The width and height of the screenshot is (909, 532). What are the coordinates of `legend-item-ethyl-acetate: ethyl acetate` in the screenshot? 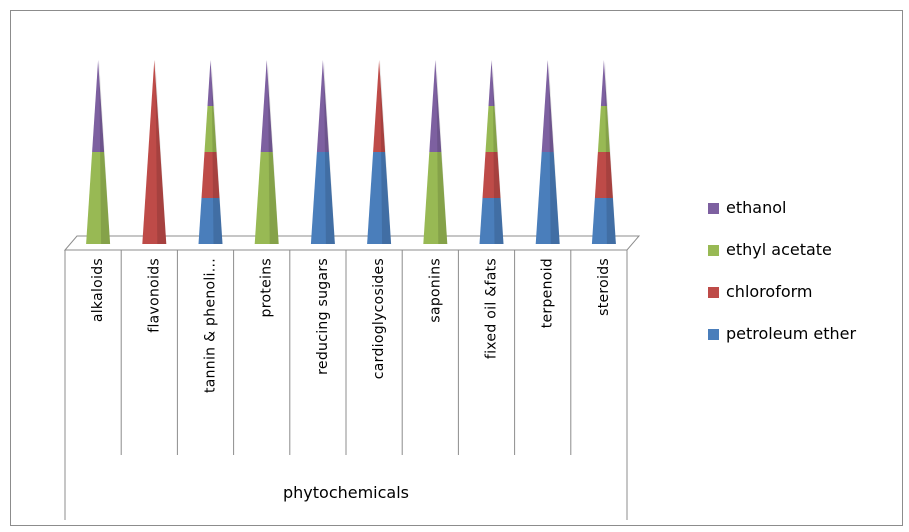 It's located at (805, 249).